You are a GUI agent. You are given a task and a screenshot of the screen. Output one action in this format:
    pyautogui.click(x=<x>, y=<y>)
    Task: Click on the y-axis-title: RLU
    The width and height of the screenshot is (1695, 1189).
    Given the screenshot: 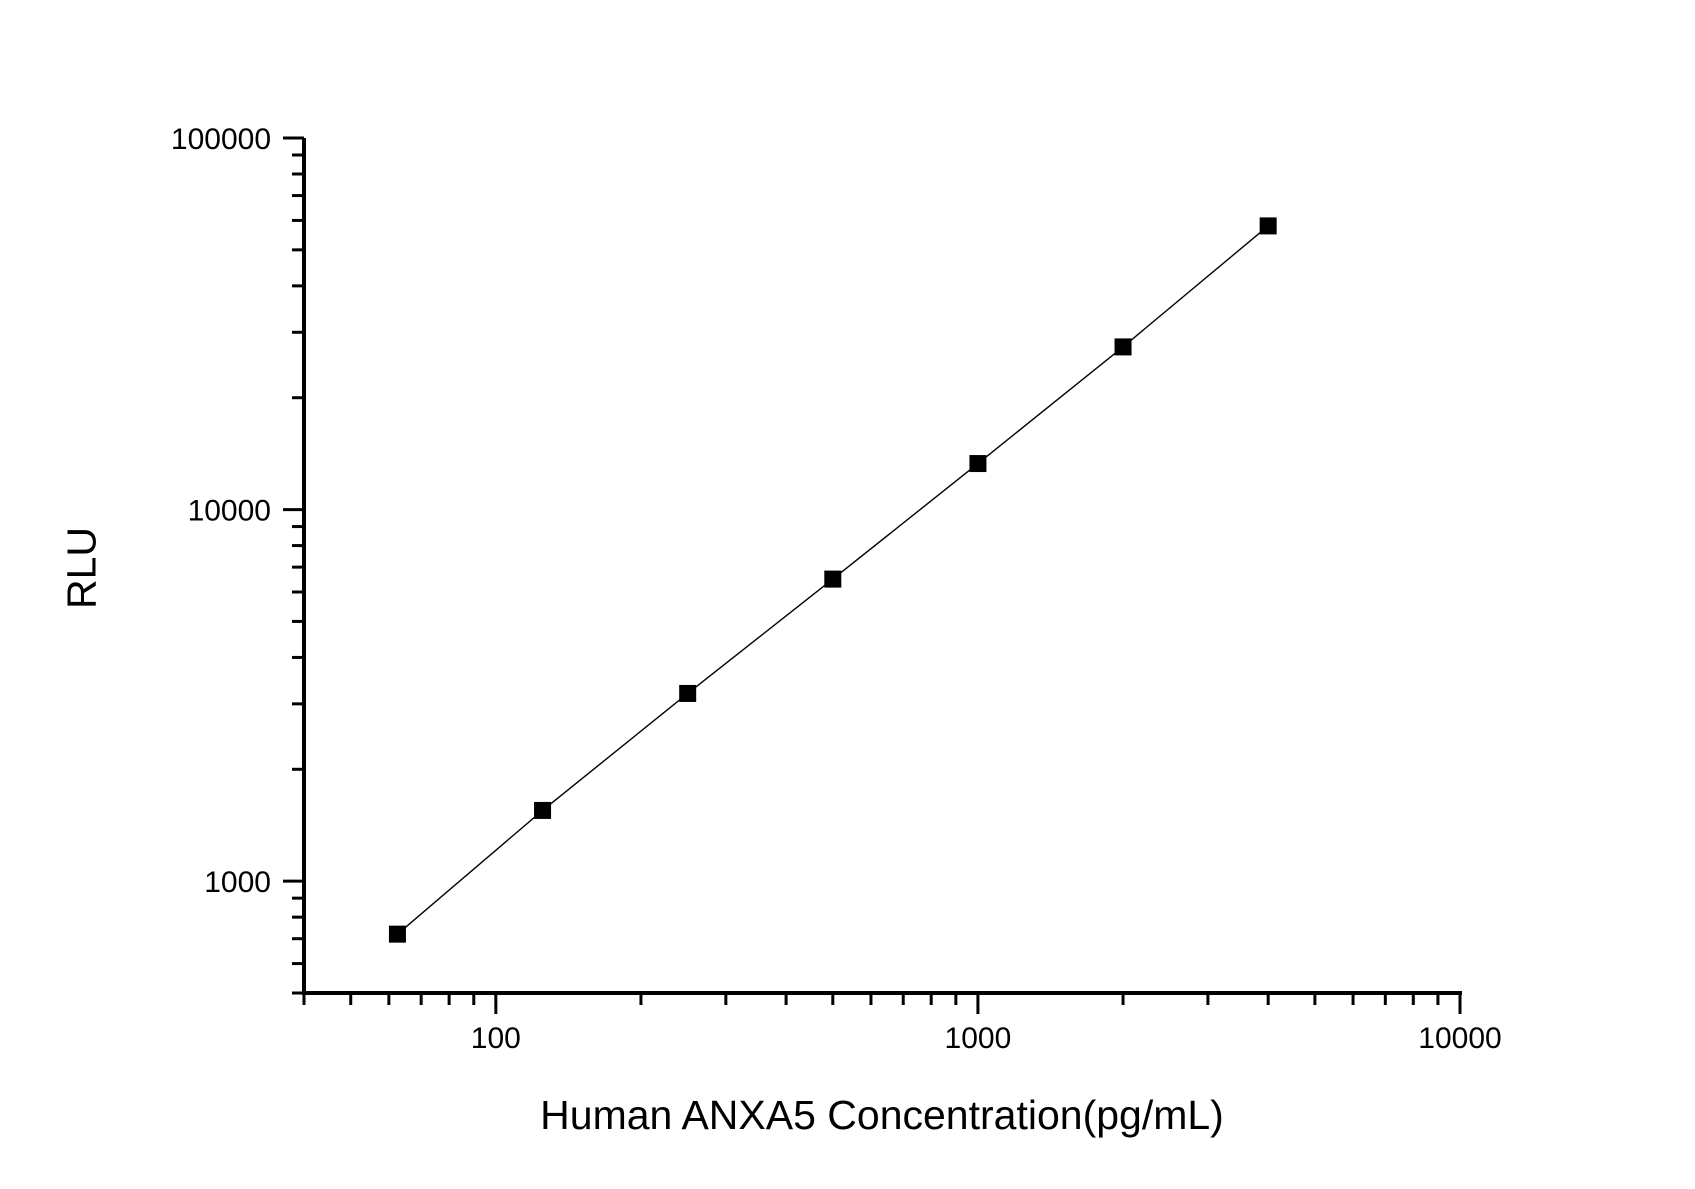 What is the action you would take?
    pyautogui.click(x=81, y=568)
    